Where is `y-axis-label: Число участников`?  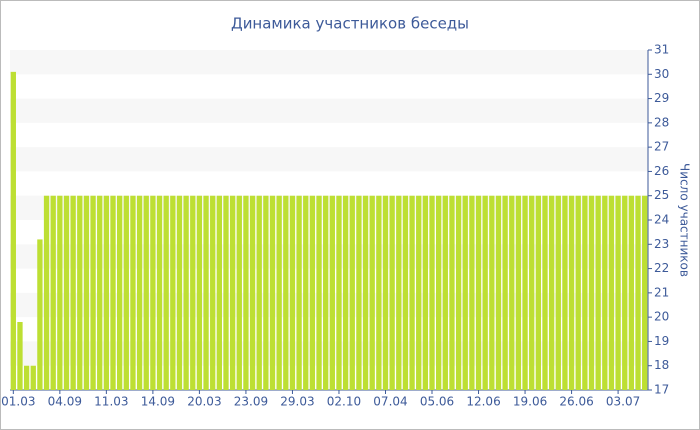
y-axis-label: Число участников is located at coordinates (685, 220).